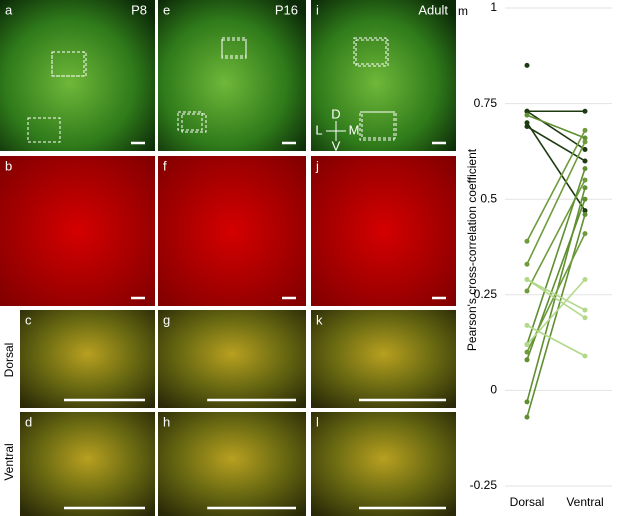 Image resolution: width=617 pixels, height=516 pixels. Describe the element at coordinates (335, 113) in the screenshot. I see `orientation-label: D` at that location.